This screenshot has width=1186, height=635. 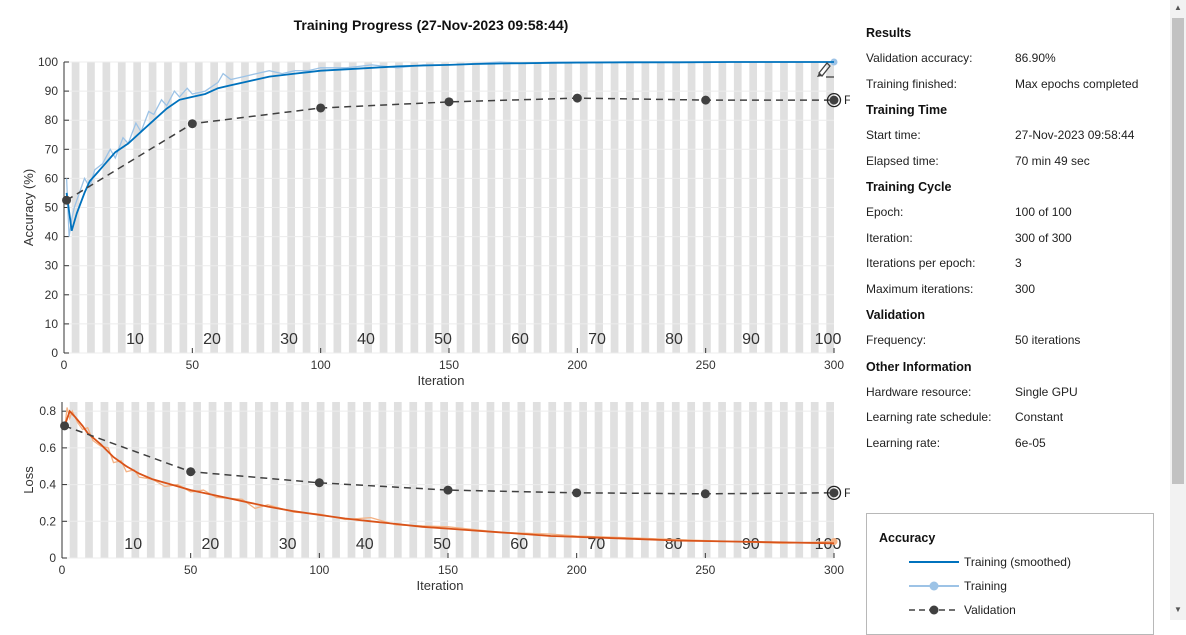 I want to click on final-label: Final, so click(x=847, y=493).